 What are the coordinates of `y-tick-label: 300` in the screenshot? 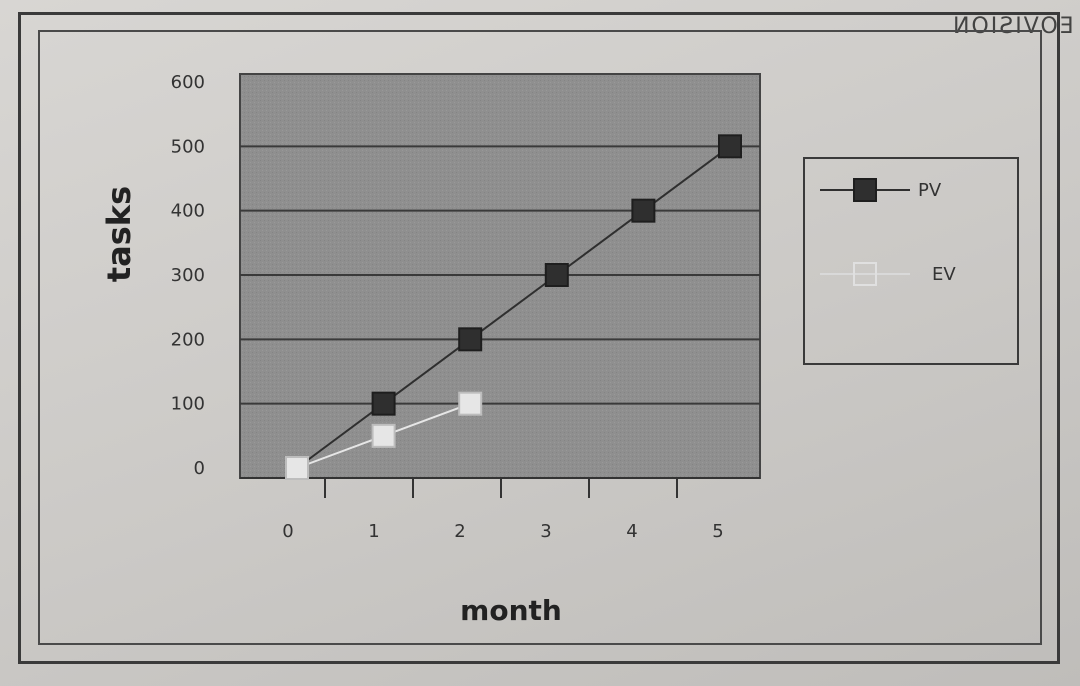 It's located at (188, 275).